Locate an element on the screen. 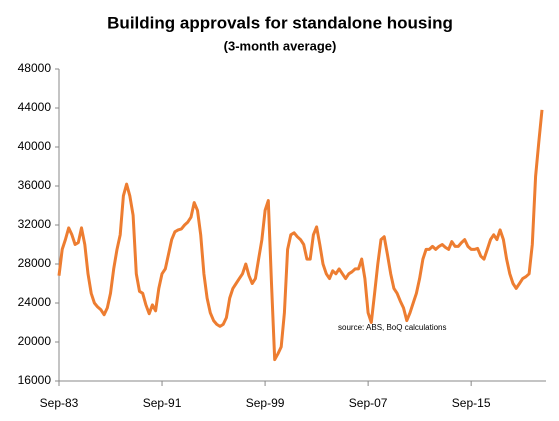  y-tick-label: 32000 is located at coordinates (35, 224).